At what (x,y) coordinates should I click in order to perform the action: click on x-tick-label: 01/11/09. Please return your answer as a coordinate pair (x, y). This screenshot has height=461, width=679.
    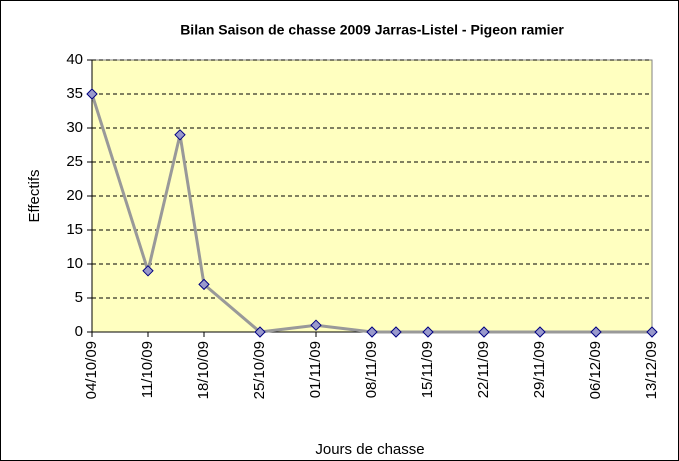
    Looking at the image, I should click on (315, 369).